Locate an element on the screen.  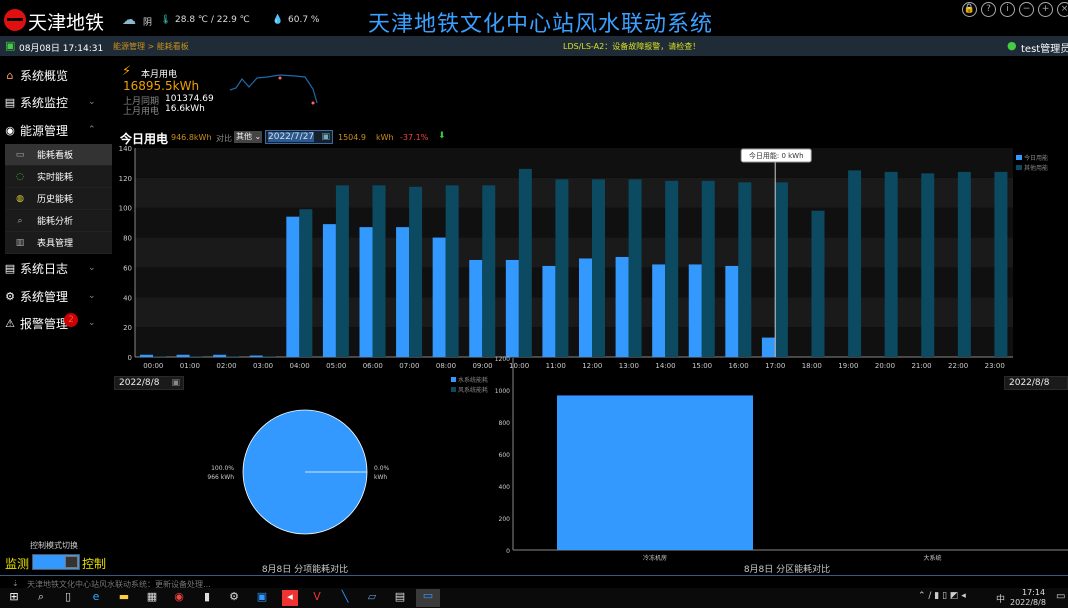
app-icon: ╲ is located at coordinates (345, 596).